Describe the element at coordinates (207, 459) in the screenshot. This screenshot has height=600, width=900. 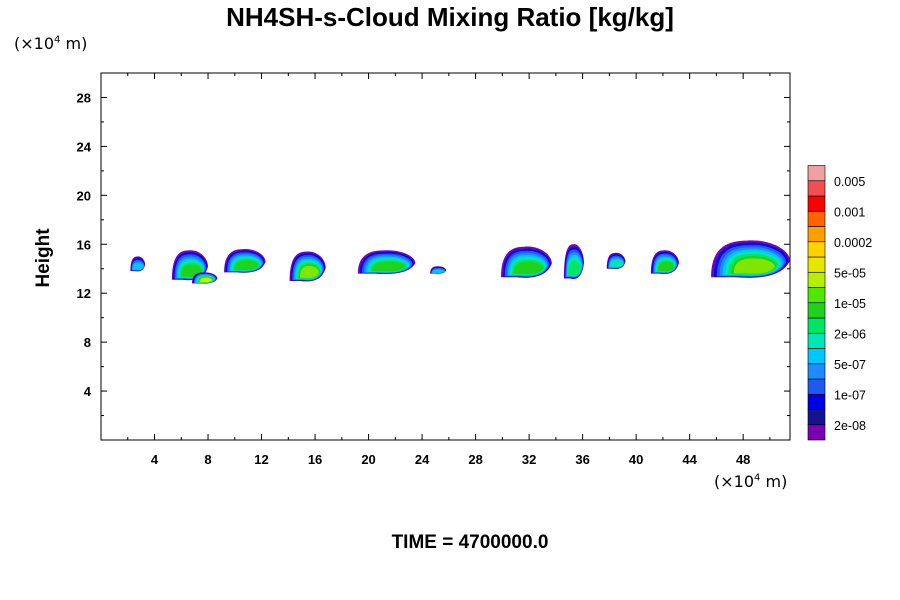
I see `x-tick-label: 8` at that location.